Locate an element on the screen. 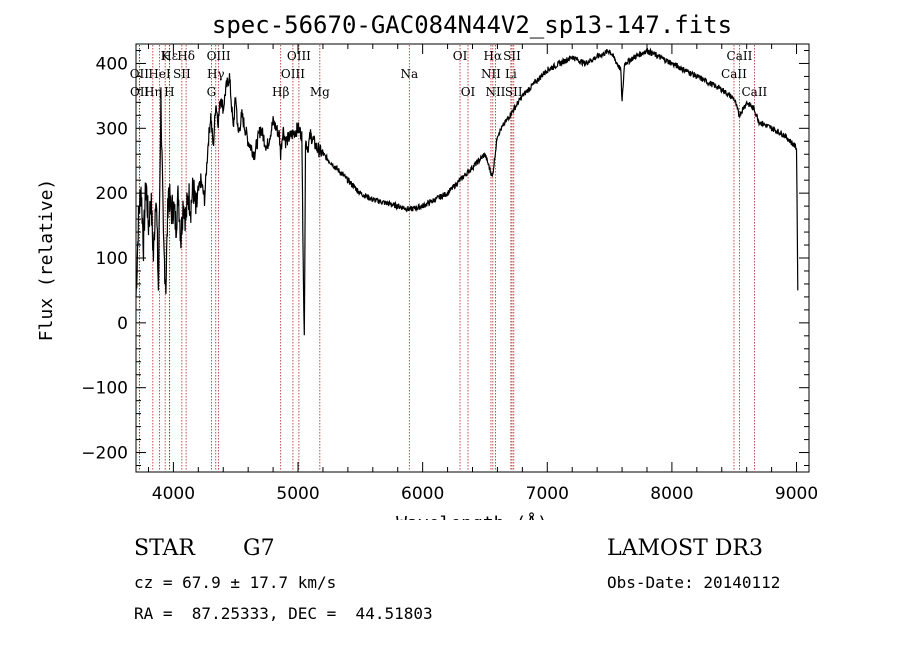  coordinates-text: RA = 87.25333, DEC = 44.51803 is located at coordinates (283, 613).